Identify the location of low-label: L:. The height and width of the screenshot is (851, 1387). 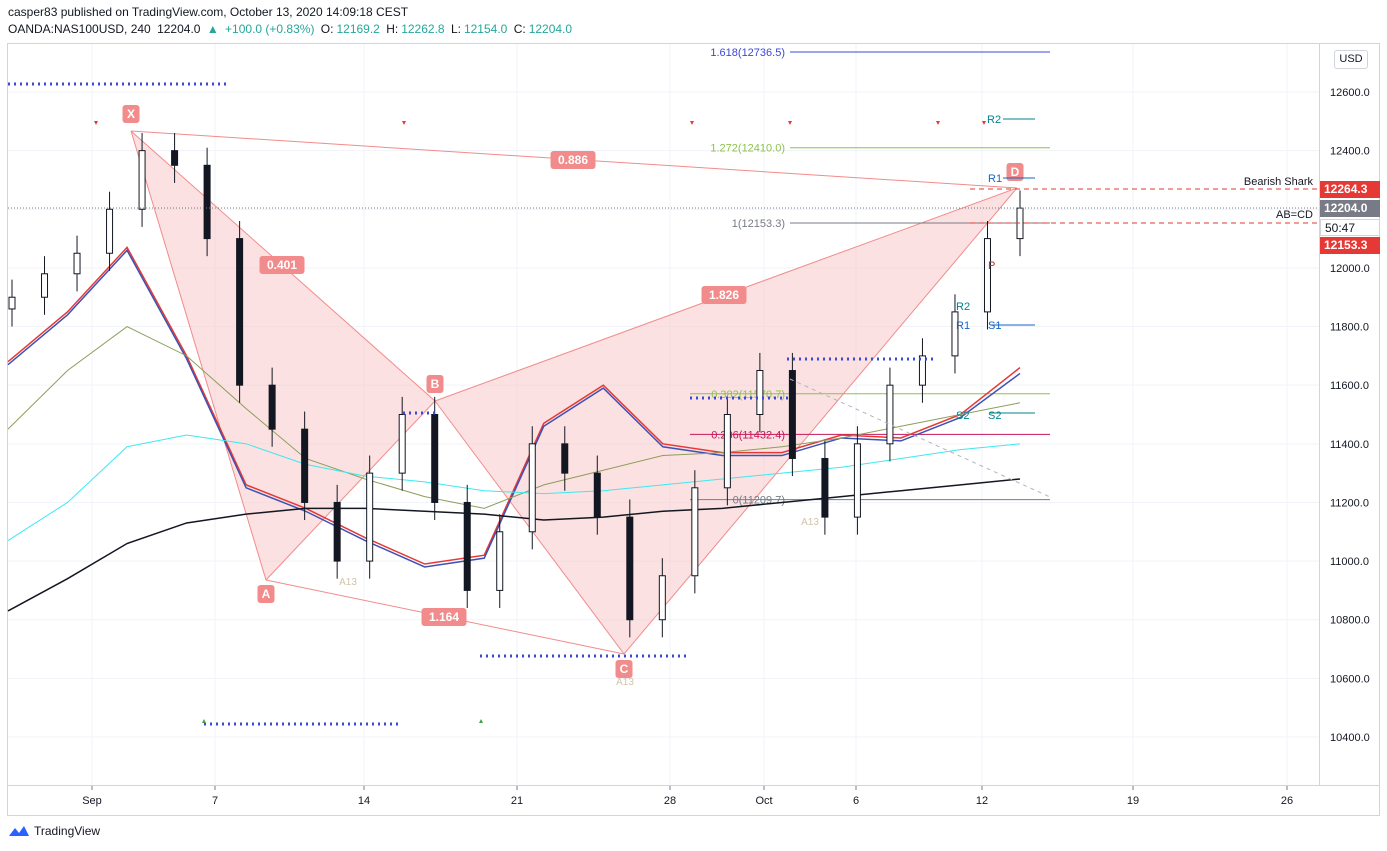
(455, 29).